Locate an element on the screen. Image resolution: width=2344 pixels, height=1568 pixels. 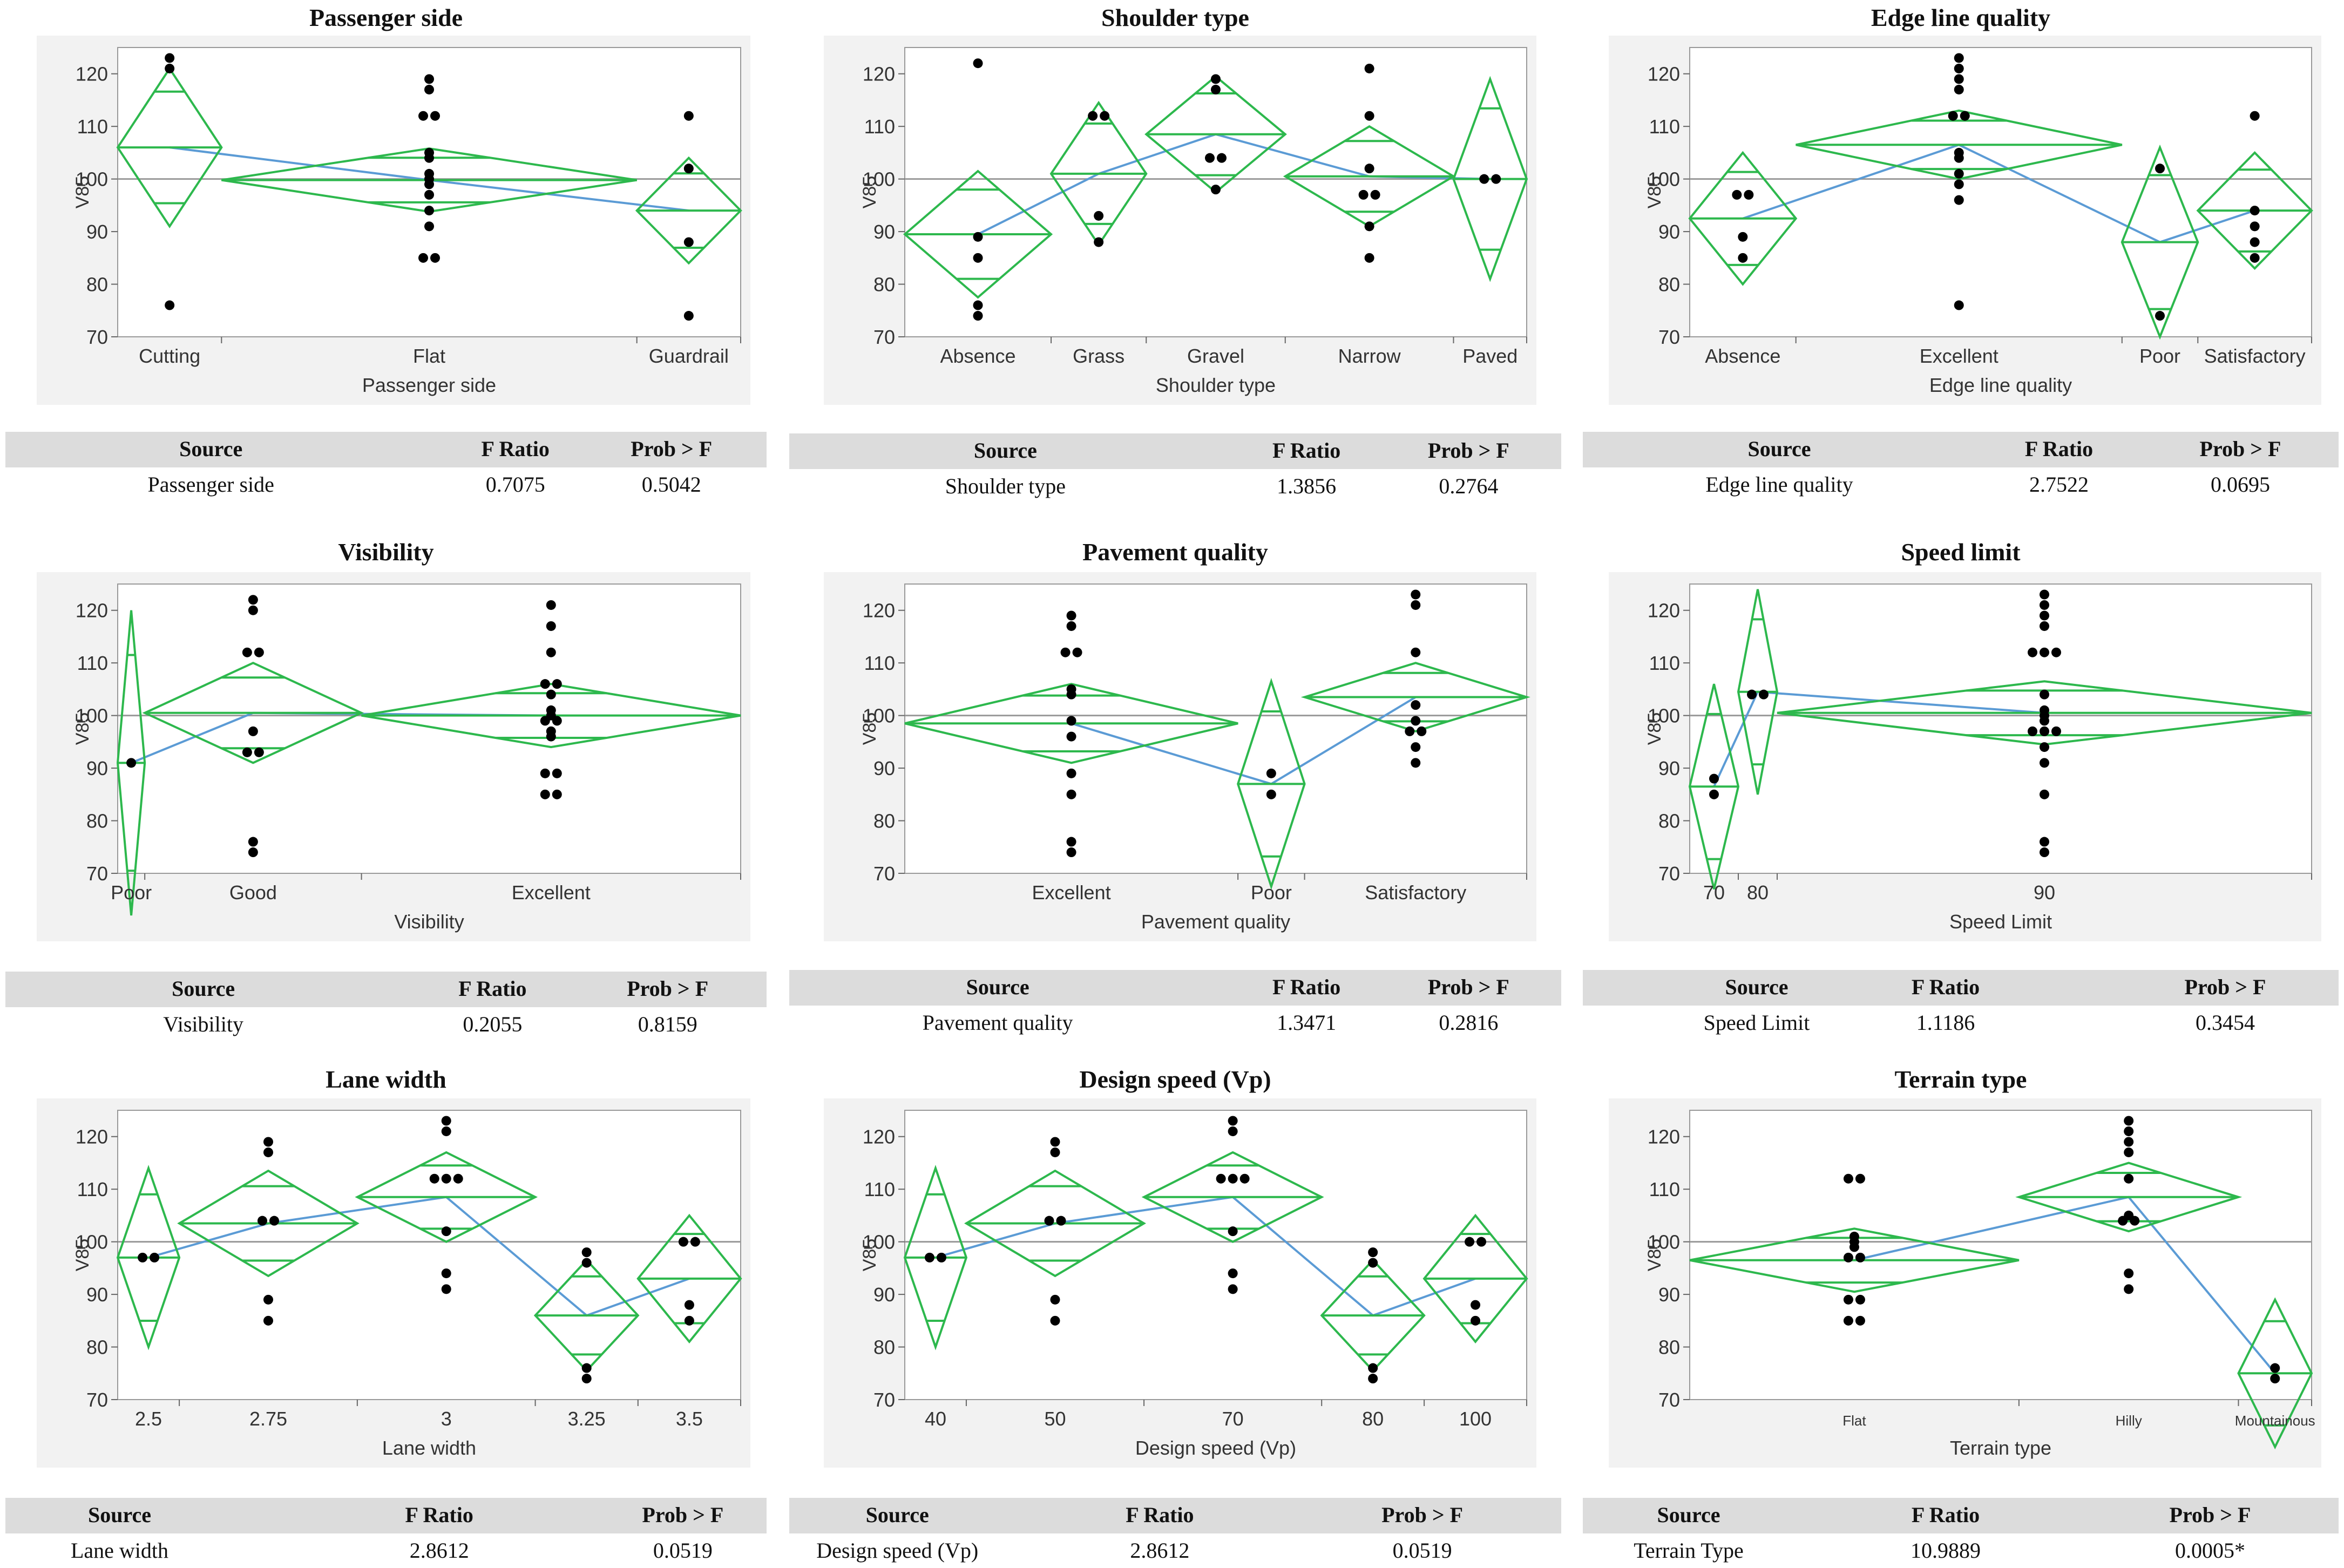
x-axis-label: Visibility is located at coordinates (429, 922).